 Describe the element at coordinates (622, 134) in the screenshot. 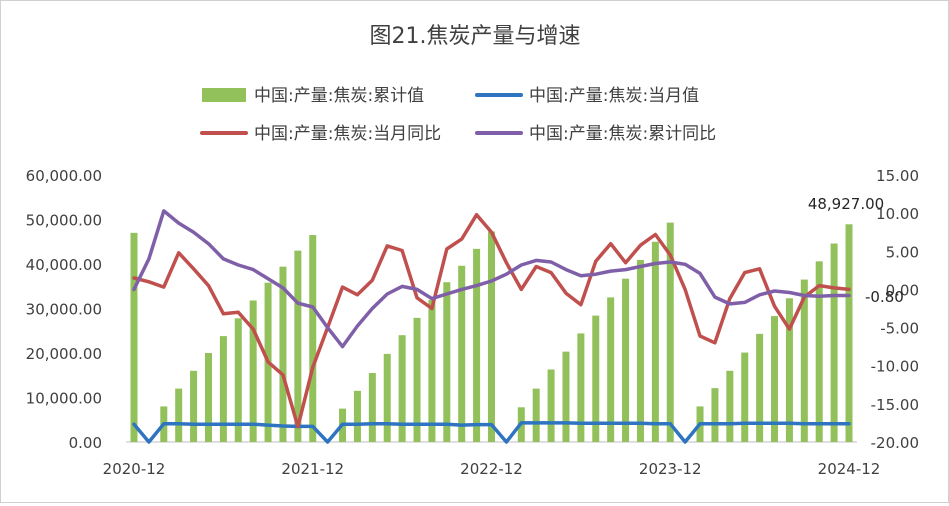

I see `legend-label: 中国:产量:焦炭:累计同比` at that location.